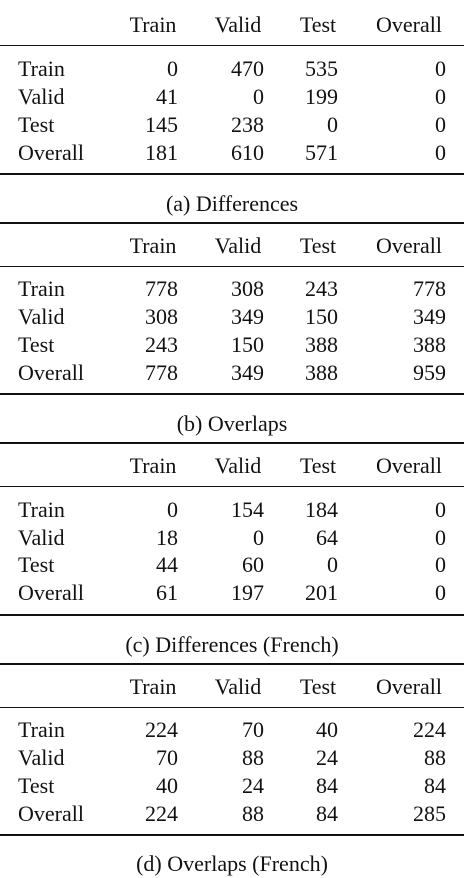 The image size is (464, 878). What do you see at coordinates (327, 537) in the screenshot?
I see `table-cell: 64` at bounding box center [327, 537].